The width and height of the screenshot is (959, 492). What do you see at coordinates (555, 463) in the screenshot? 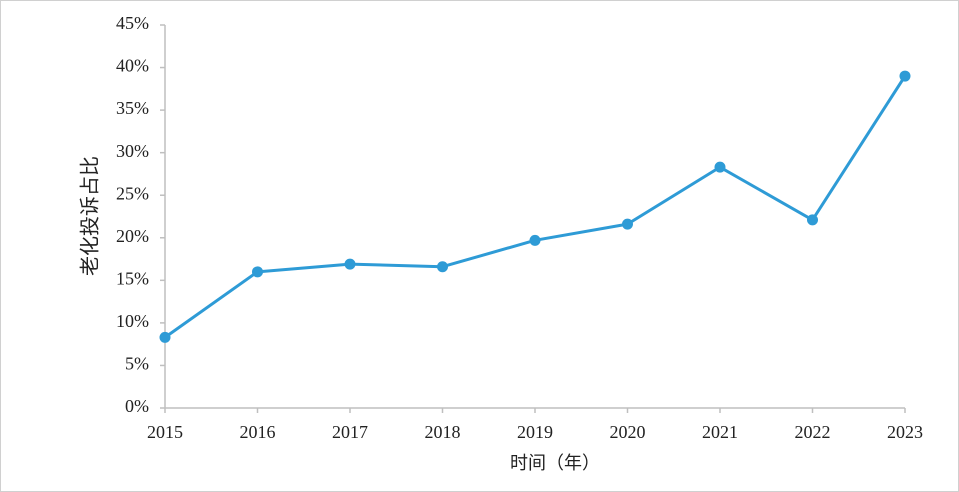
I see `x-axis-title: 时间（年）` at bounding box center [555, 463].